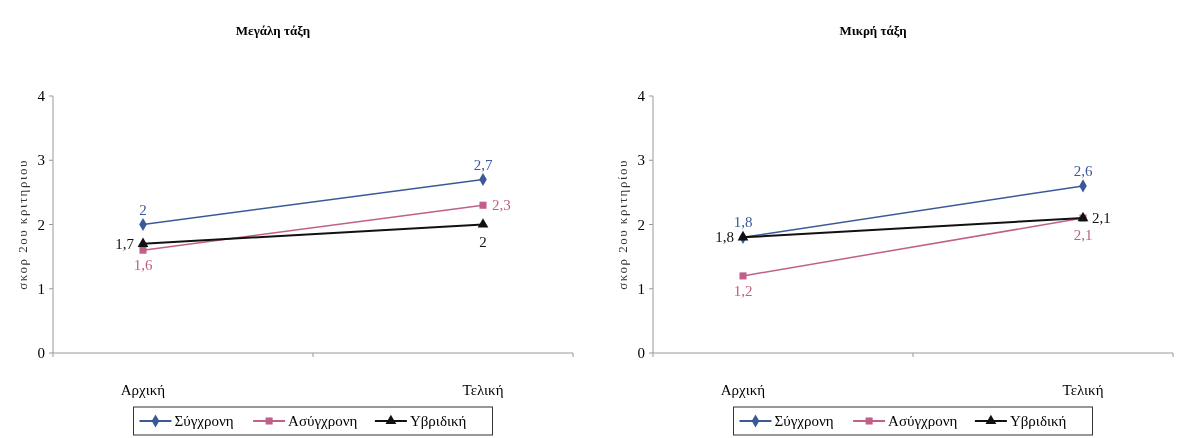 Image resolution: width=1201 pixels, height=438 pixels. Describe the element at coordinates (483, 164) in the screenshot. I see `data-label: 2,7` at that location.